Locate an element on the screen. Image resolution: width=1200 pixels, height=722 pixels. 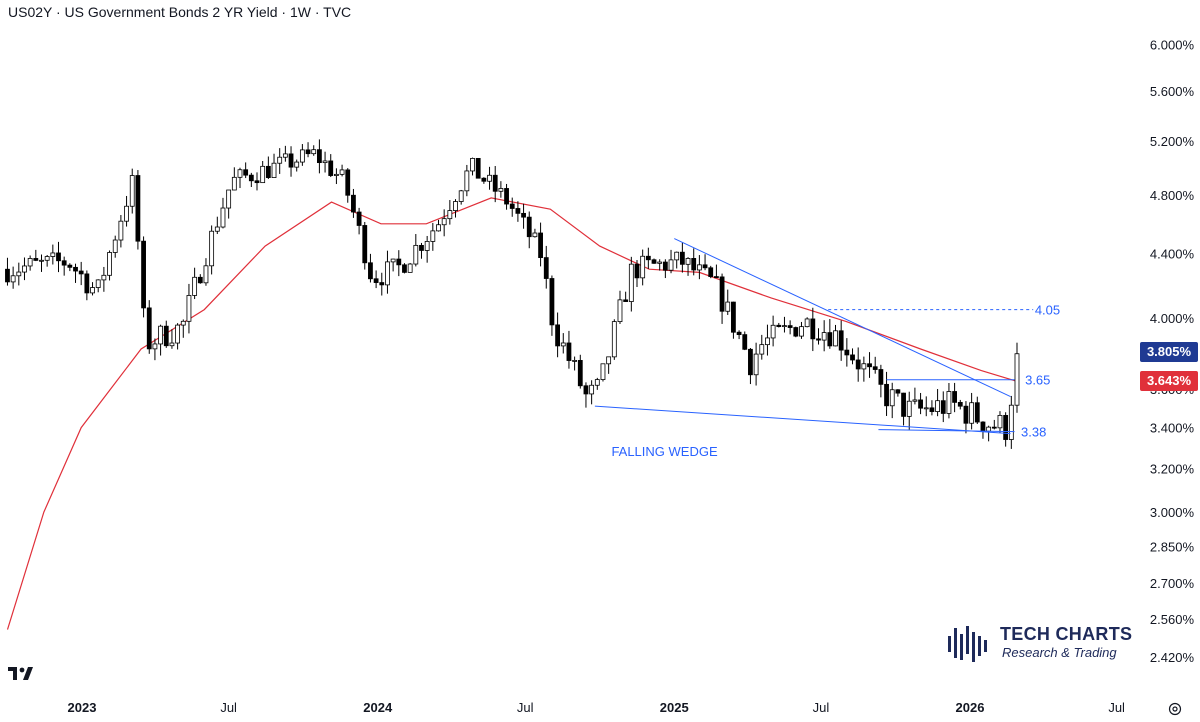
y-tick-label: 3.200% is located at coordinates (1172, 468).